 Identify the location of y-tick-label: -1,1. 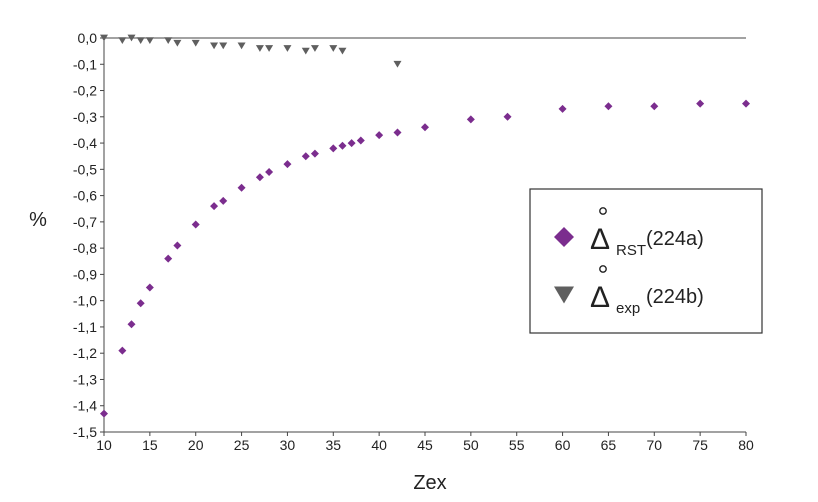
(85, 327).